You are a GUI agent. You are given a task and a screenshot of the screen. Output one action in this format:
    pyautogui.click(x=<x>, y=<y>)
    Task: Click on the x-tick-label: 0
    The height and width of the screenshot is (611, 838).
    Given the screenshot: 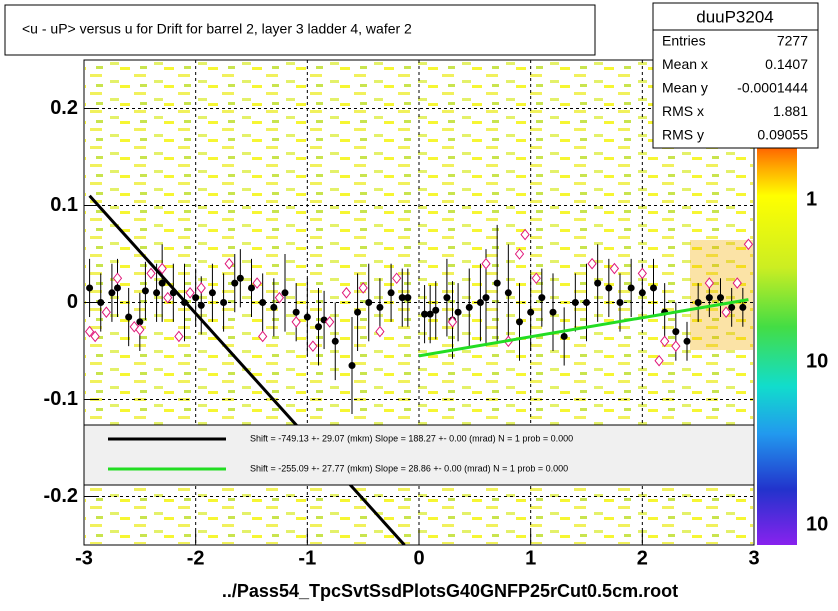 What is the action you would take?
    pyautogui.click(x=418, y=558)
    